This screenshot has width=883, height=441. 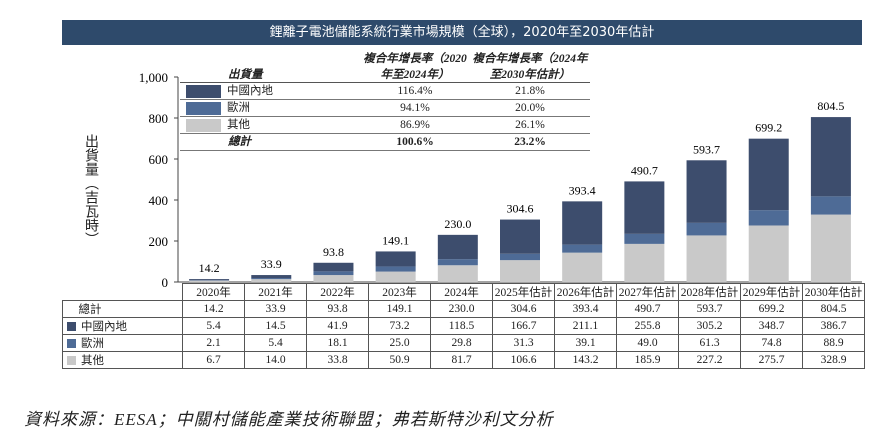 I want to click on series-value: 185.9, so click(x=647, y=360).